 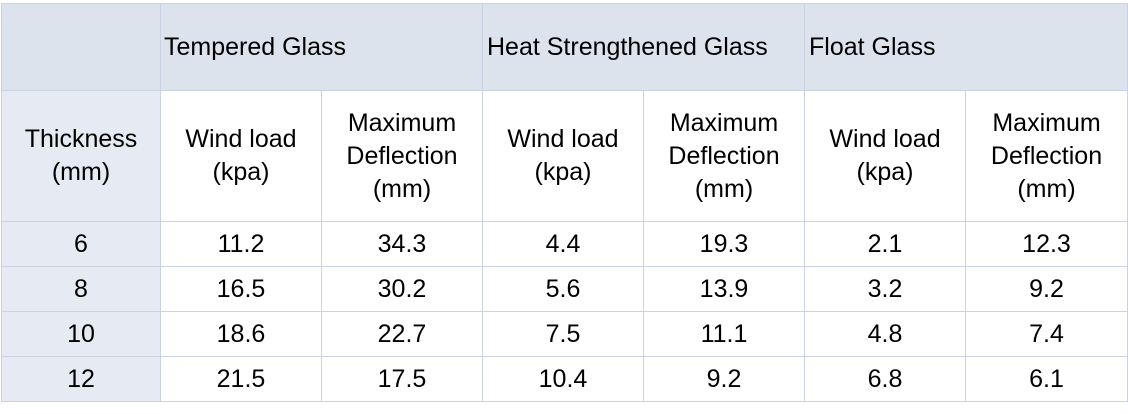 What do you see at coordinates (724, 289) in the screenshot?
I see `table-cell: 13.9` at bounding box center [724, 289].